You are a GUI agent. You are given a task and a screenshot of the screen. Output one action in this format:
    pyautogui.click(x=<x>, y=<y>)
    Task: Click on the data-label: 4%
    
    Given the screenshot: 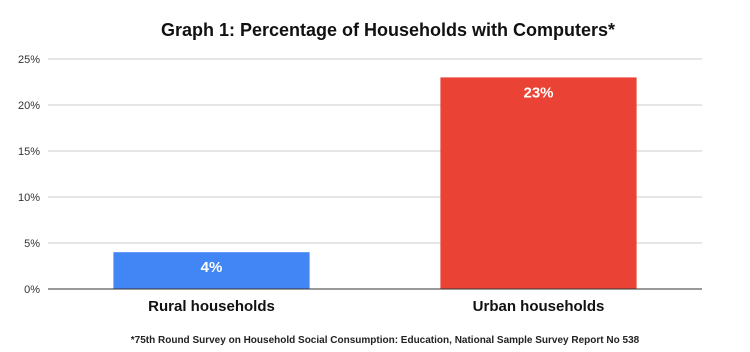 What is the action you would take?
    pyautogui.click(x=212, y=267)
    